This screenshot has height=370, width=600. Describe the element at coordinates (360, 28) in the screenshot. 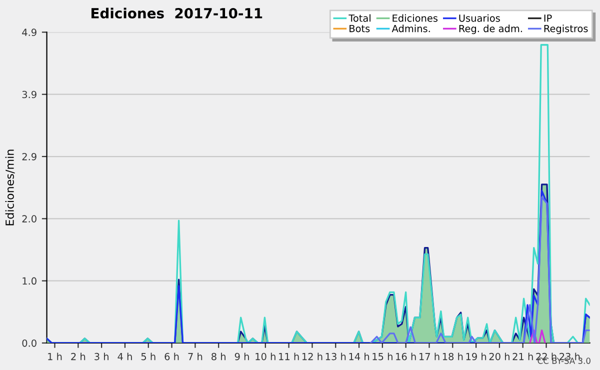

I see `legend-label: Bots` at that location.